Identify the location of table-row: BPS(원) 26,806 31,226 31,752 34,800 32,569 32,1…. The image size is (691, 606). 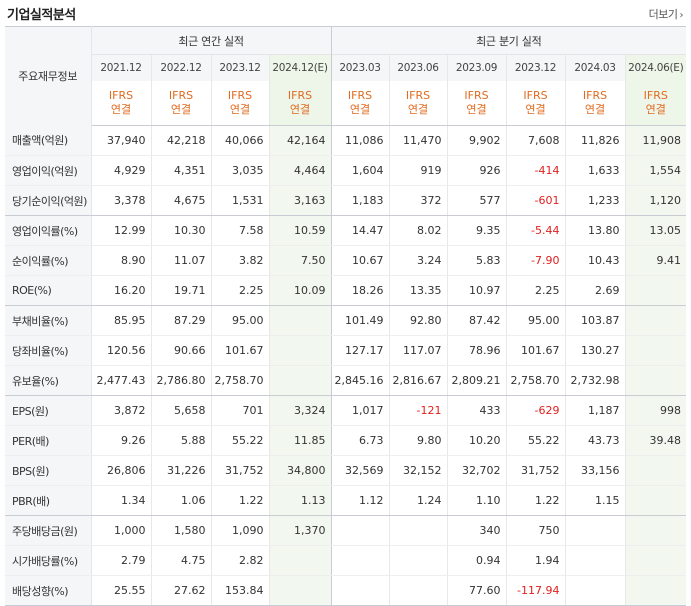
(346, 470).